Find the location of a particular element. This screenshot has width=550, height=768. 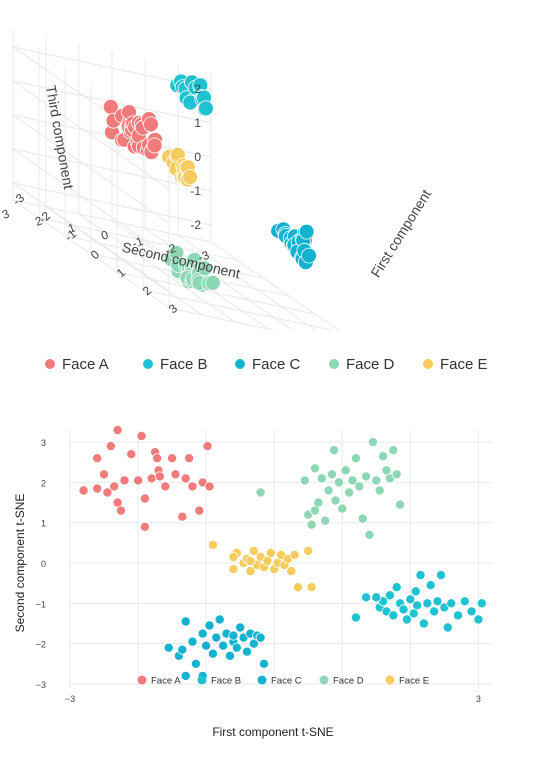

legend2-marker-face-d is located at coordinates (324, 680).